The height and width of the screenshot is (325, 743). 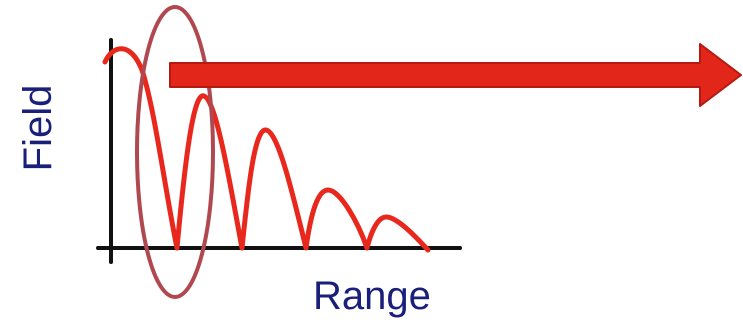 I want to click on y-axis-label: Field, so click(x=38, y=128).